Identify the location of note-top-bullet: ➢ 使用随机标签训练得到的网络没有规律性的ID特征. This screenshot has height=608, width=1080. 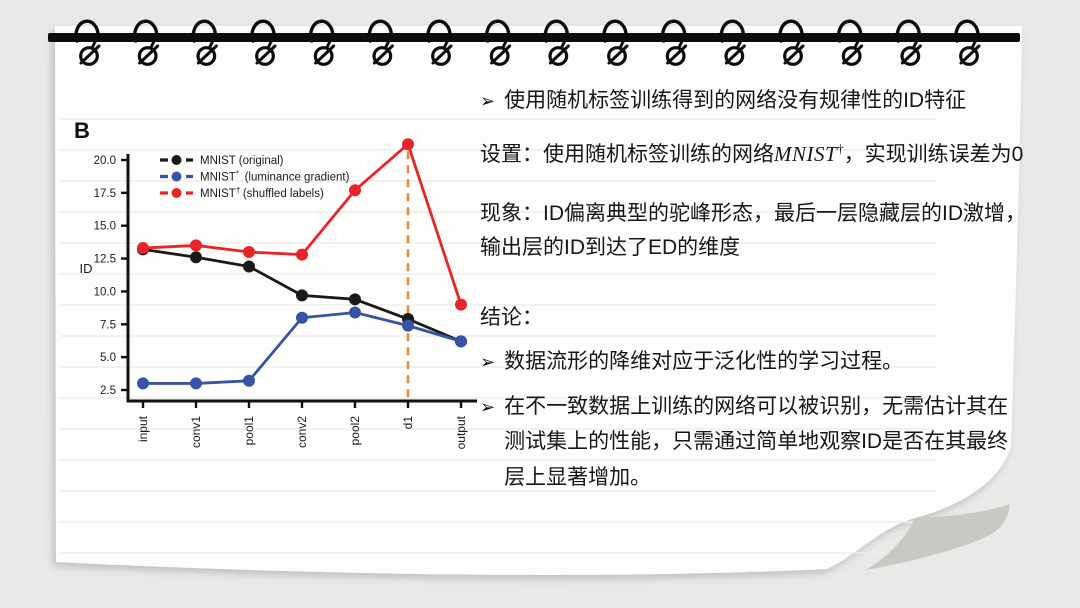
(754, 101).